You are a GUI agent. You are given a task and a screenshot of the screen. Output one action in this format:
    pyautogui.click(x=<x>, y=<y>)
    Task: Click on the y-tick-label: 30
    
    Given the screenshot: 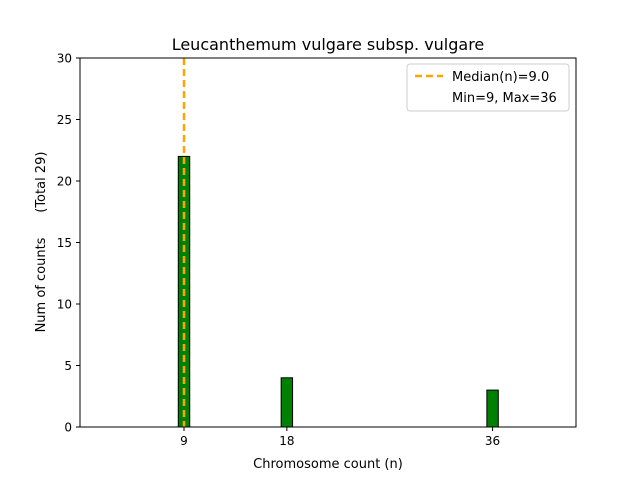 What is the action you would take?
    pyautogui.click(x=64, y=59)
    